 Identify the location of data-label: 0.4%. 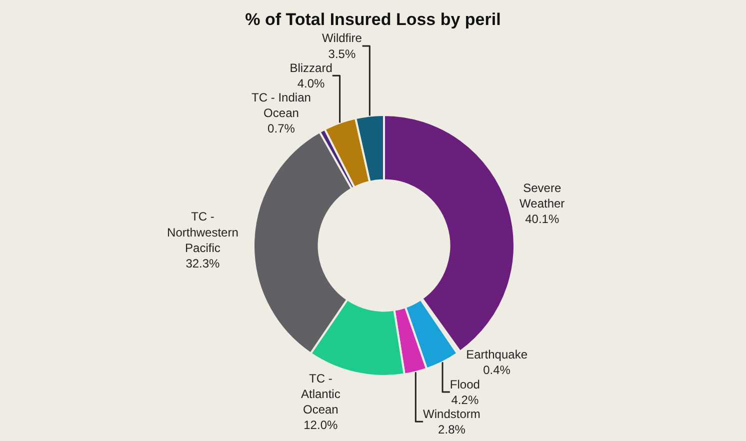
(497, 370).